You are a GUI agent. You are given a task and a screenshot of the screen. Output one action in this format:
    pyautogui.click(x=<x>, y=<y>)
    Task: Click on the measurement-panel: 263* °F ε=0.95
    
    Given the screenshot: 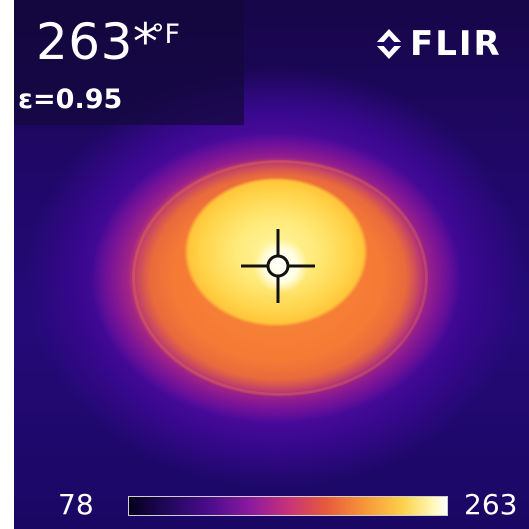 What is the action you would take?
    pyautogui.click(x=129, y=62)
    